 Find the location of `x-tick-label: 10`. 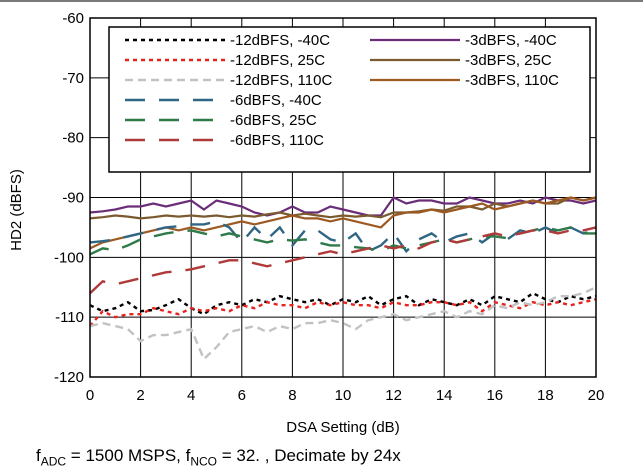

x-tick-label: 10 is located at coordinates (343, 395).